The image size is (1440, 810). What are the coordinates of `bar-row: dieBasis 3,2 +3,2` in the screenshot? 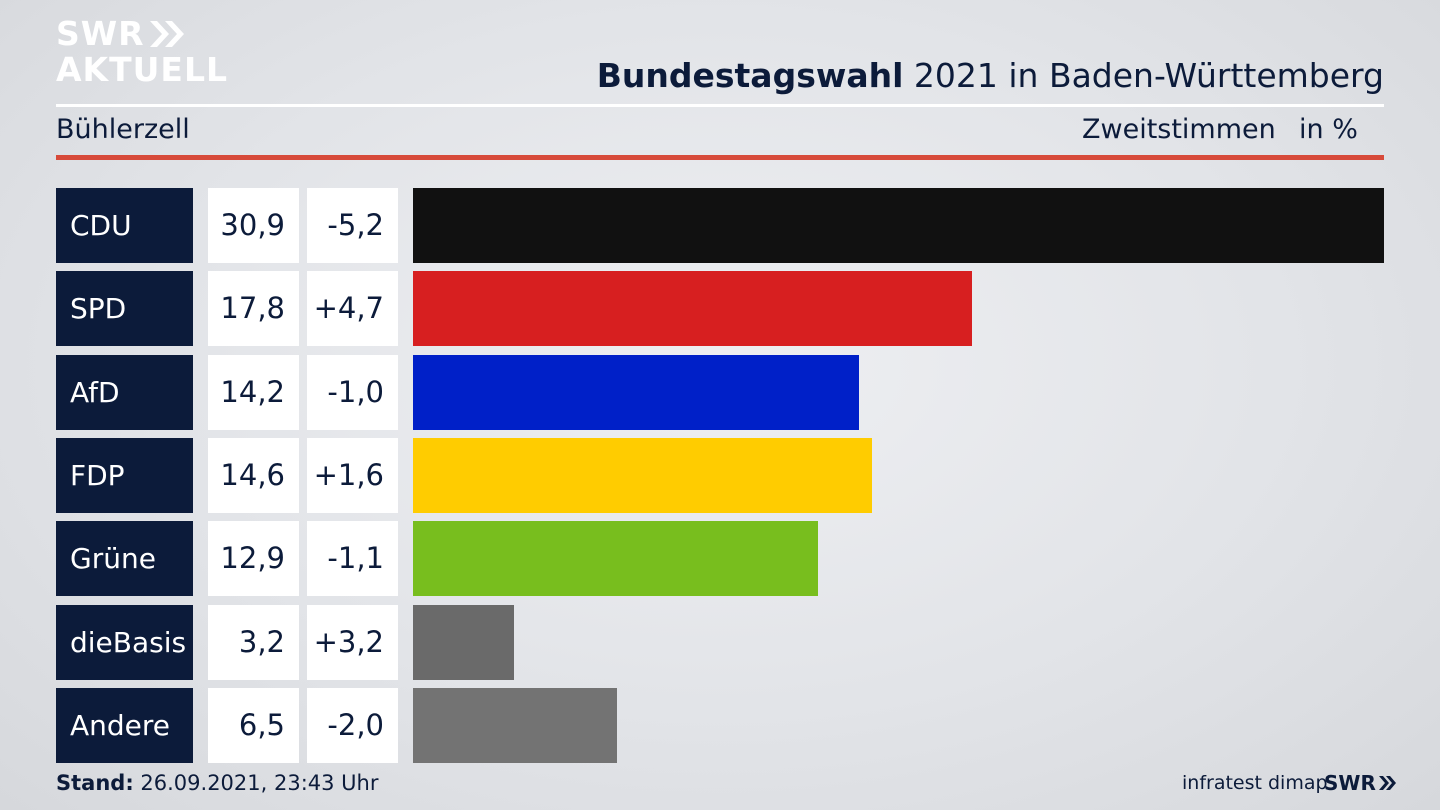 It's located at (720, 642).